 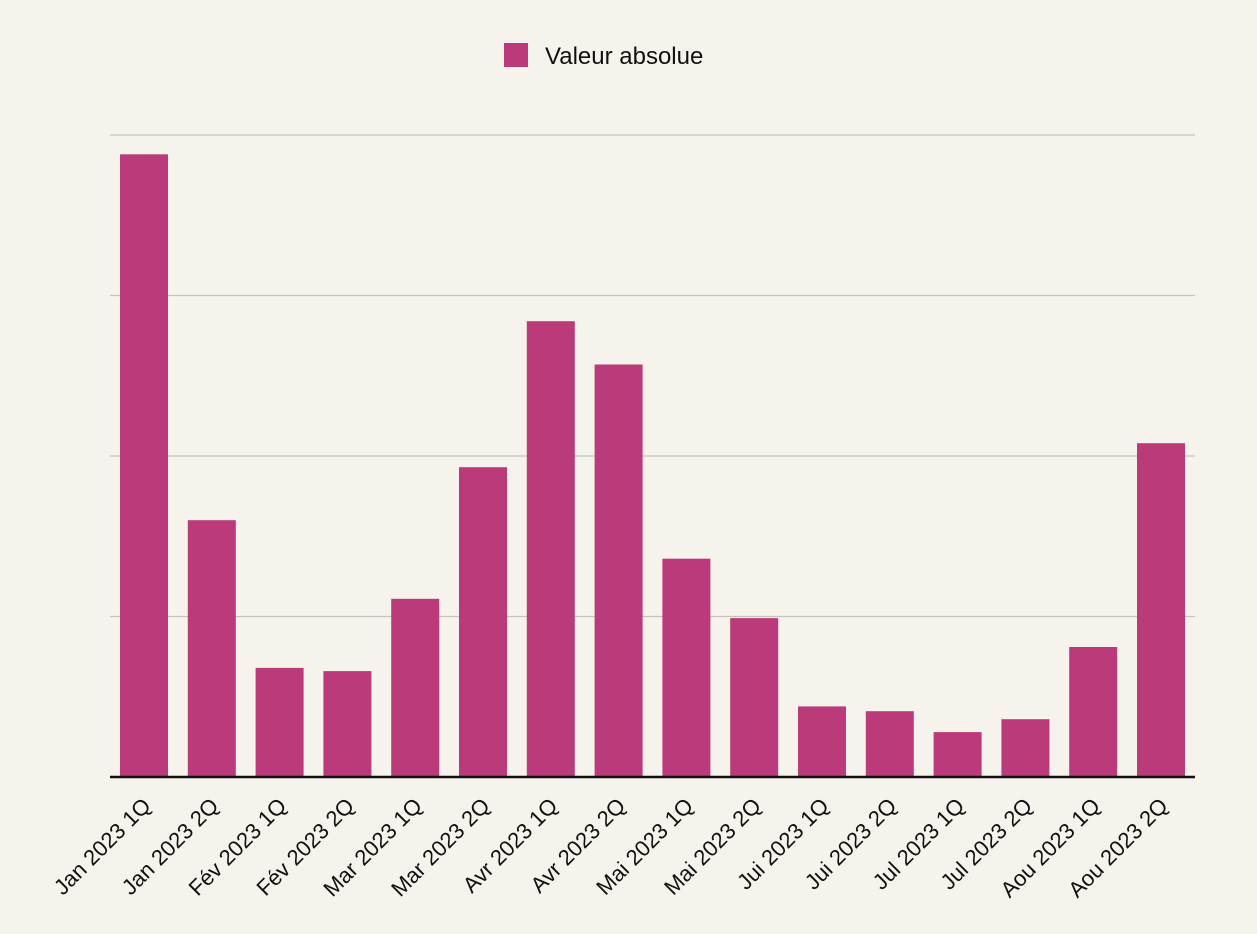 I want to click on legend: Valeur absolue, so click(x=603, y=56).